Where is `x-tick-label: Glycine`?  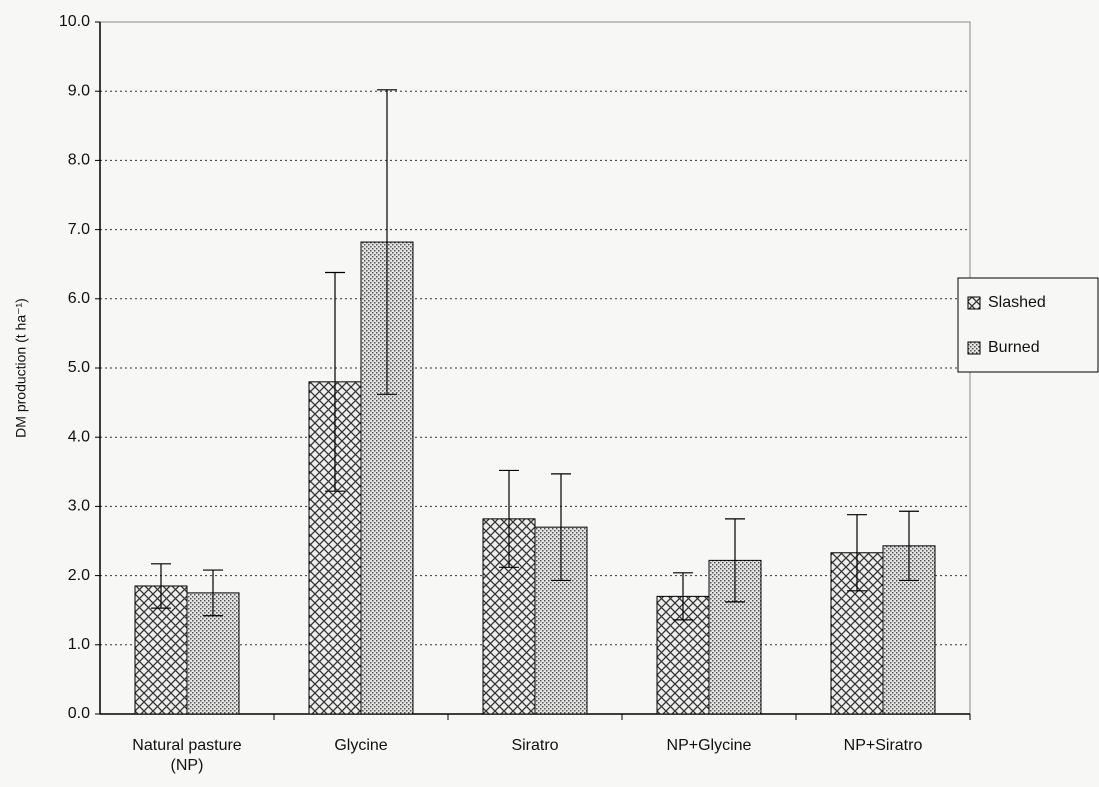 x-tick-label: Glycine is located at coordinates (361, 745).